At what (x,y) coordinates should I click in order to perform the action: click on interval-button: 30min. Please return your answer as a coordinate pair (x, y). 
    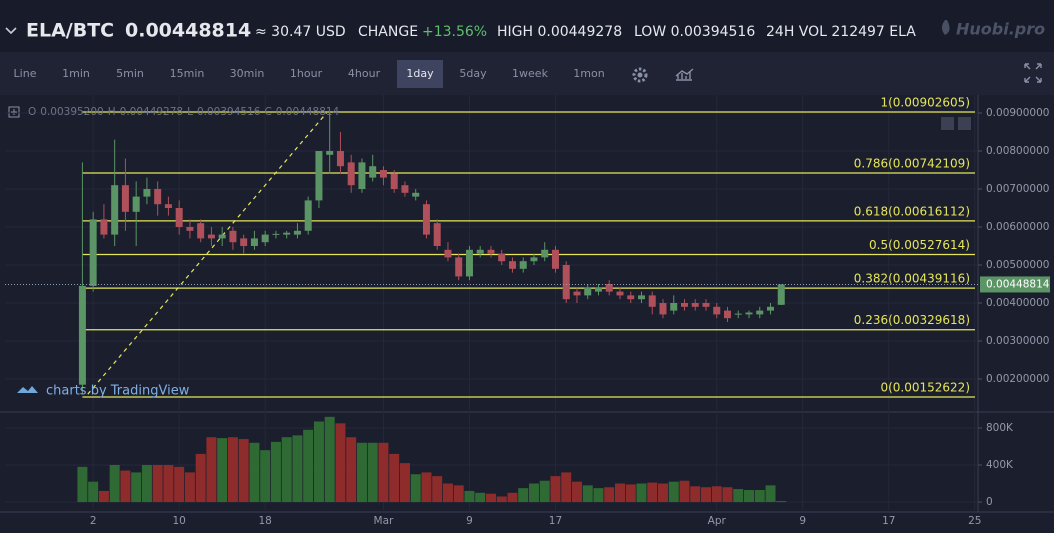
    Looking at the image, I should click on (247, 73).